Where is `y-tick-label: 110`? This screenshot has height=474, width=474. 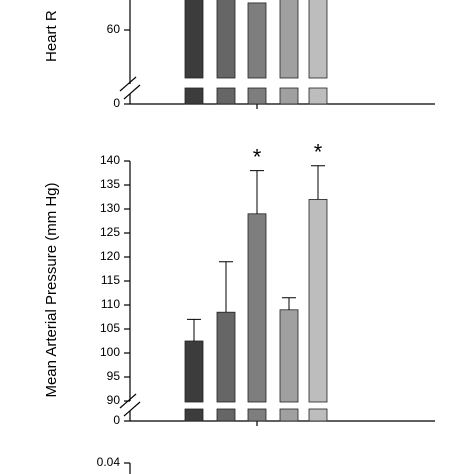 y-tick-label: 110 is located at coordinates (110, 304).